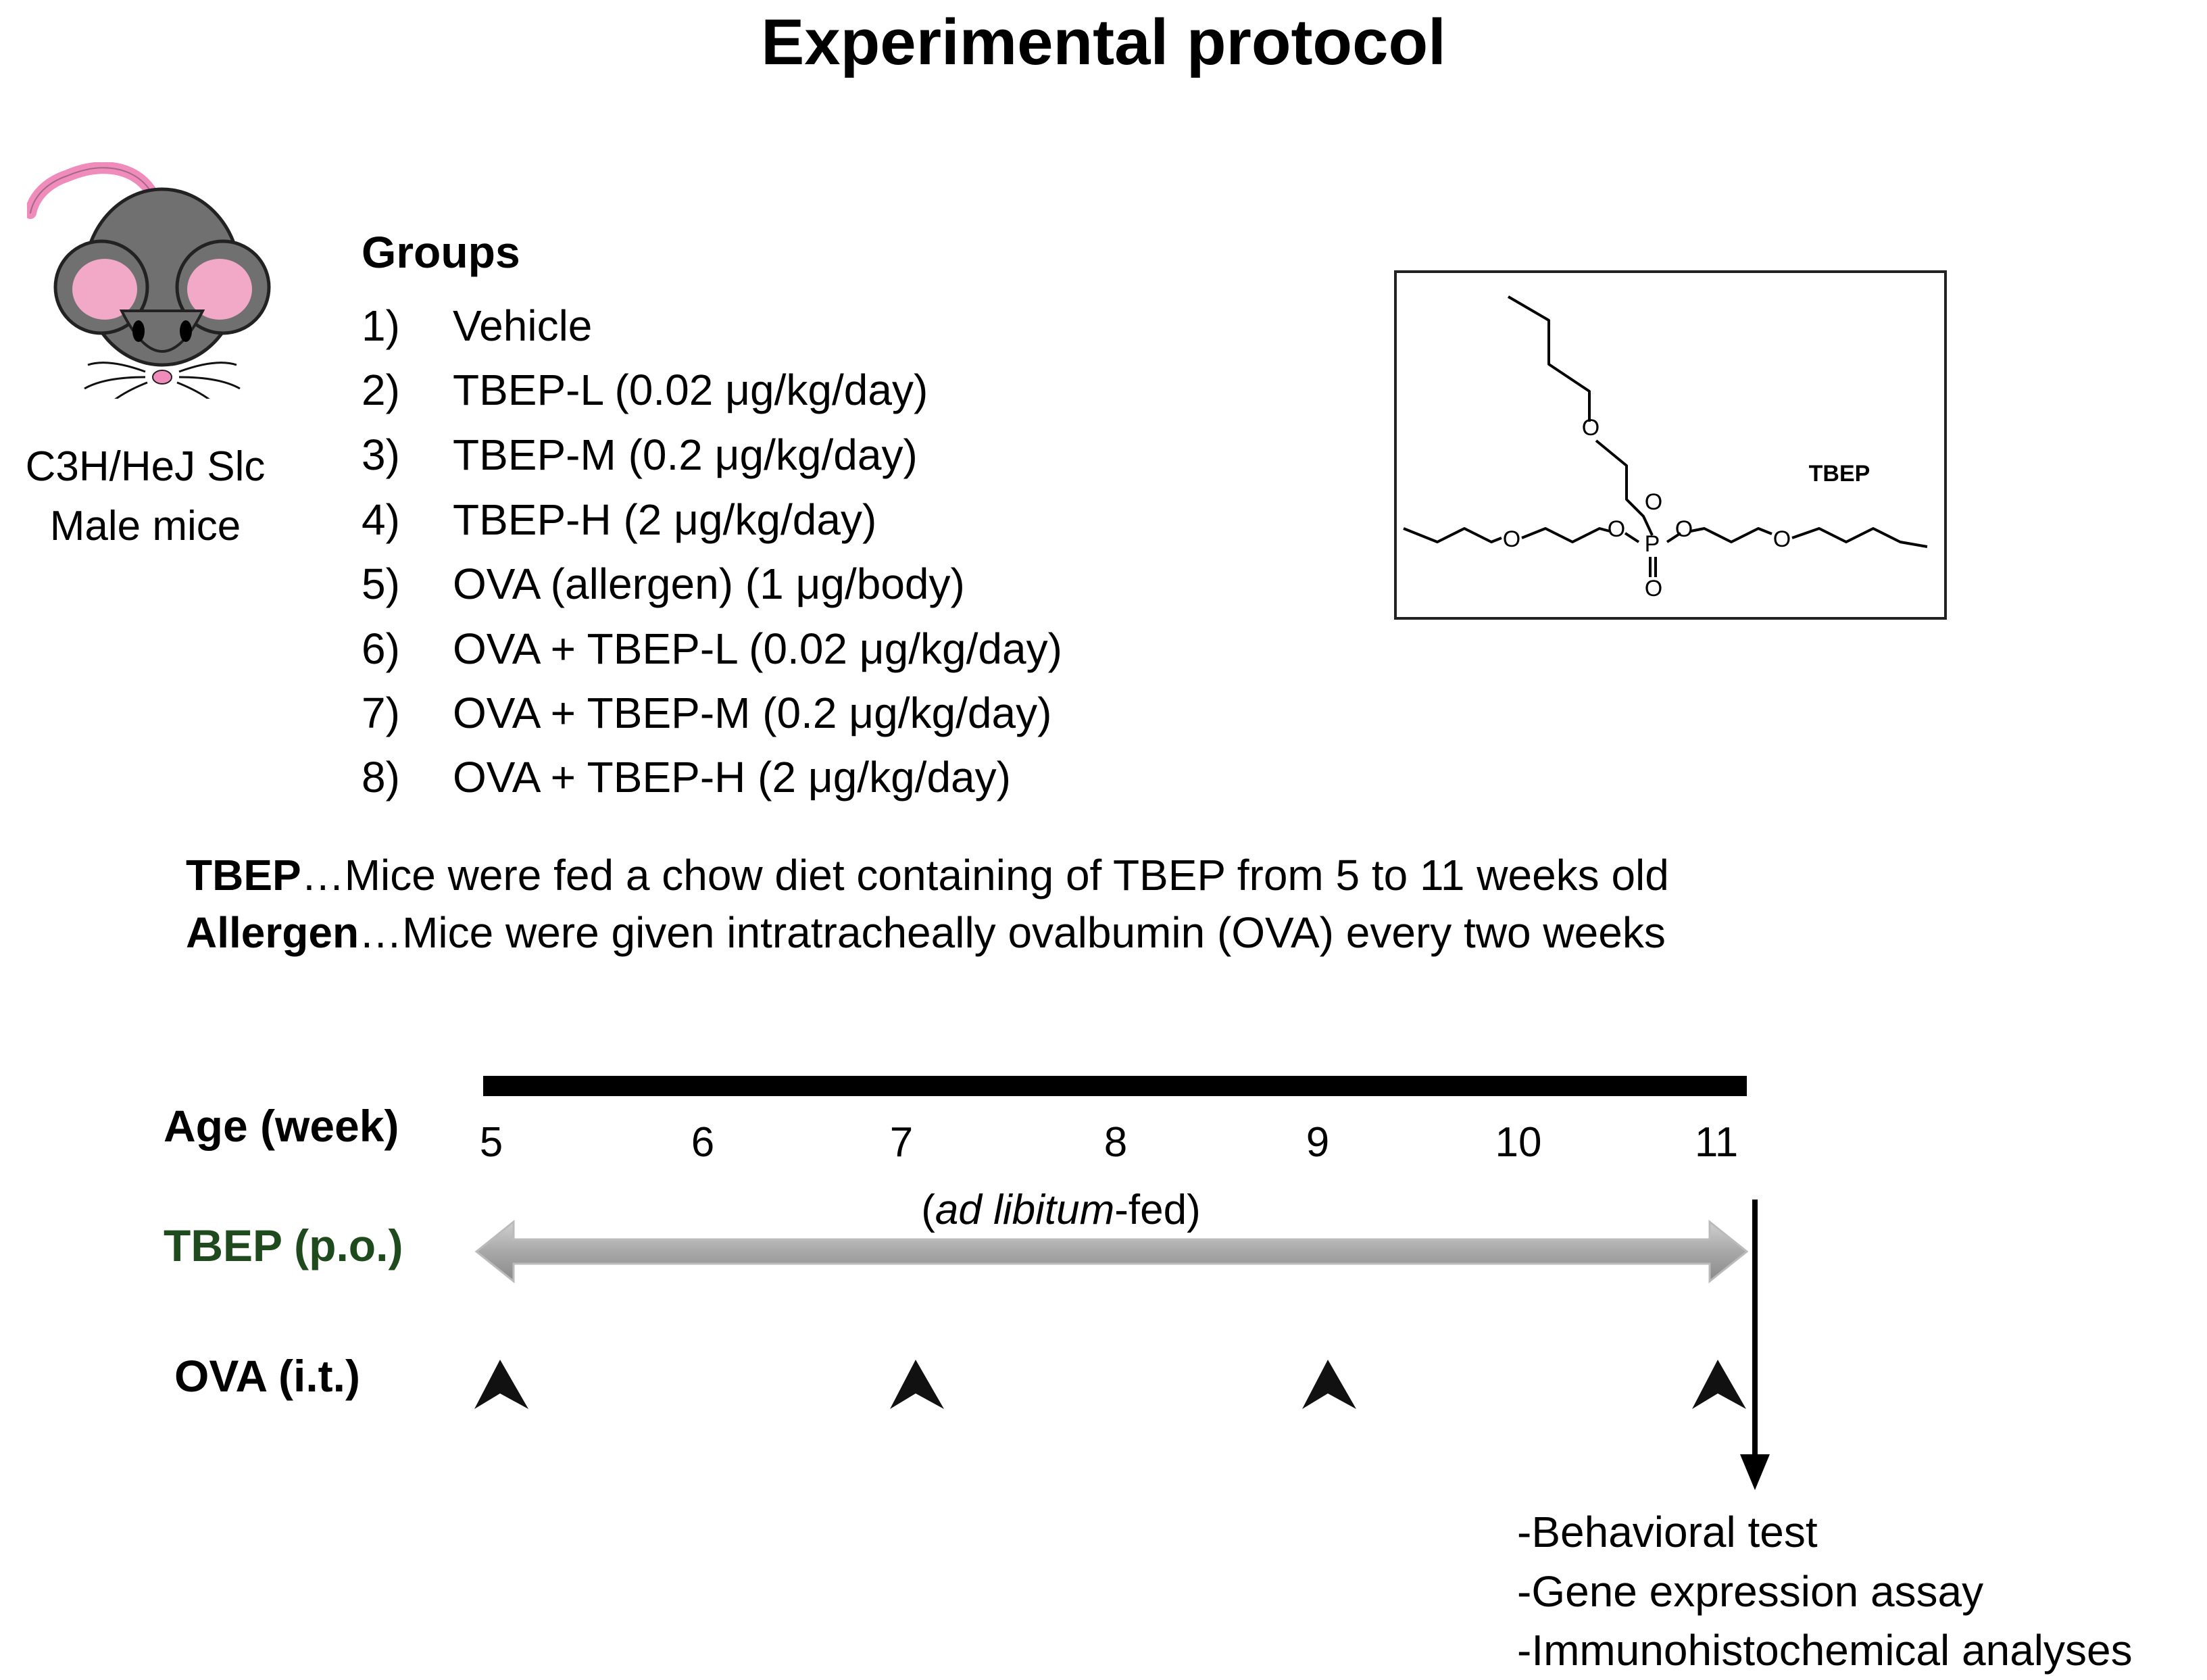  I want to click on structure-label: TBEP, so click(1839, 474).